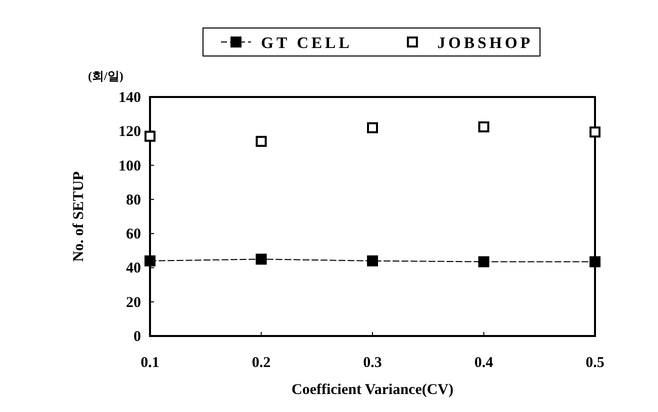 The height and width of the screenshot is (412, 658). Describe the element at coordinates (133, 302) in the screenshot. I see `y-tick-label: 20` at that location.